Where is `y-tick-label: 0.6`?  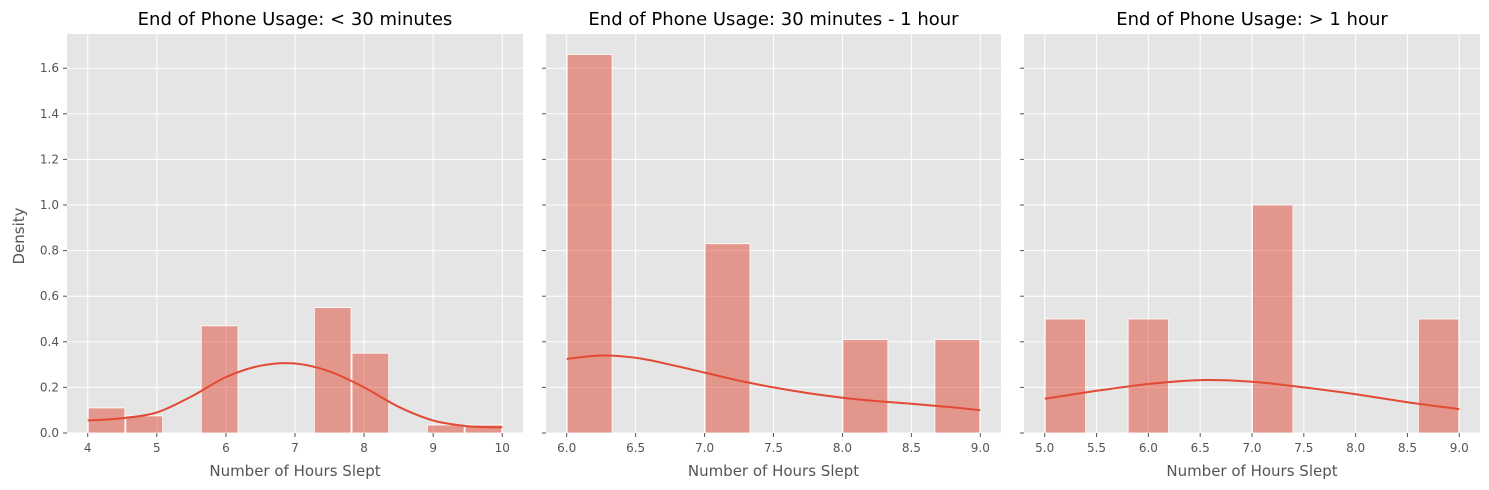 y-tick-label: 0.6 is located at coordinates (49, 296).